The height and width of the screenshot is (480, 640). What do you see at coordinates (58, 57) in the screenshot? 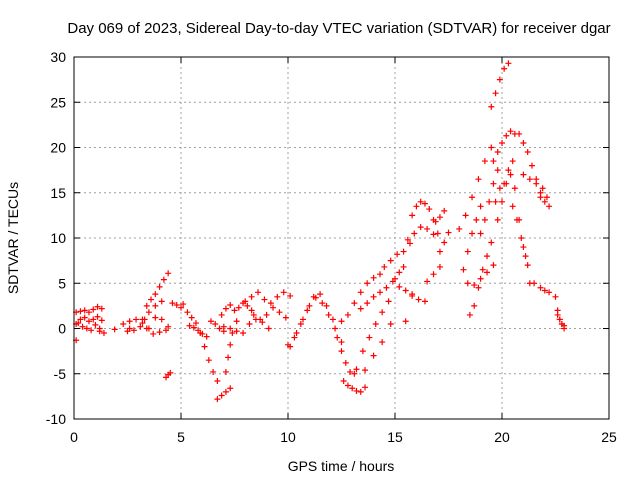
I see `y-tick-label: 30` at bounding box center [58, 57].